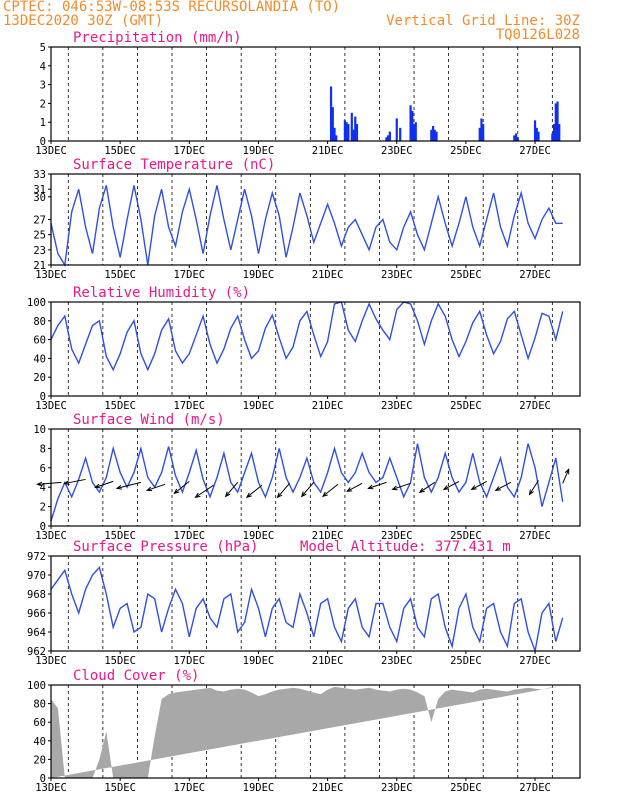  What do you see at coordinates (165, 547) in the screenshot?
I see `panel-title: Surface Pressure (hPa)` at bounding box center [165, 547].